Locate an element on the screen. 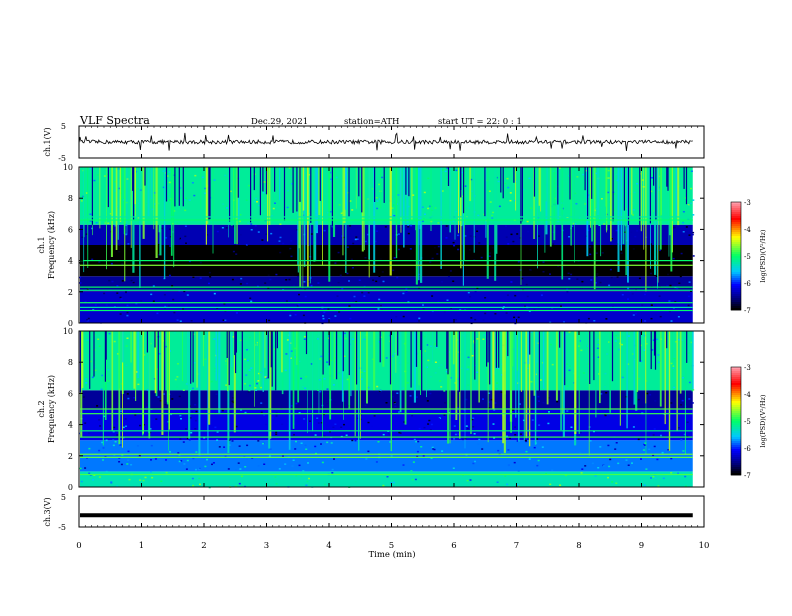 The image size is (792, 616). ch3-frame is located at coordinates (391, 511).